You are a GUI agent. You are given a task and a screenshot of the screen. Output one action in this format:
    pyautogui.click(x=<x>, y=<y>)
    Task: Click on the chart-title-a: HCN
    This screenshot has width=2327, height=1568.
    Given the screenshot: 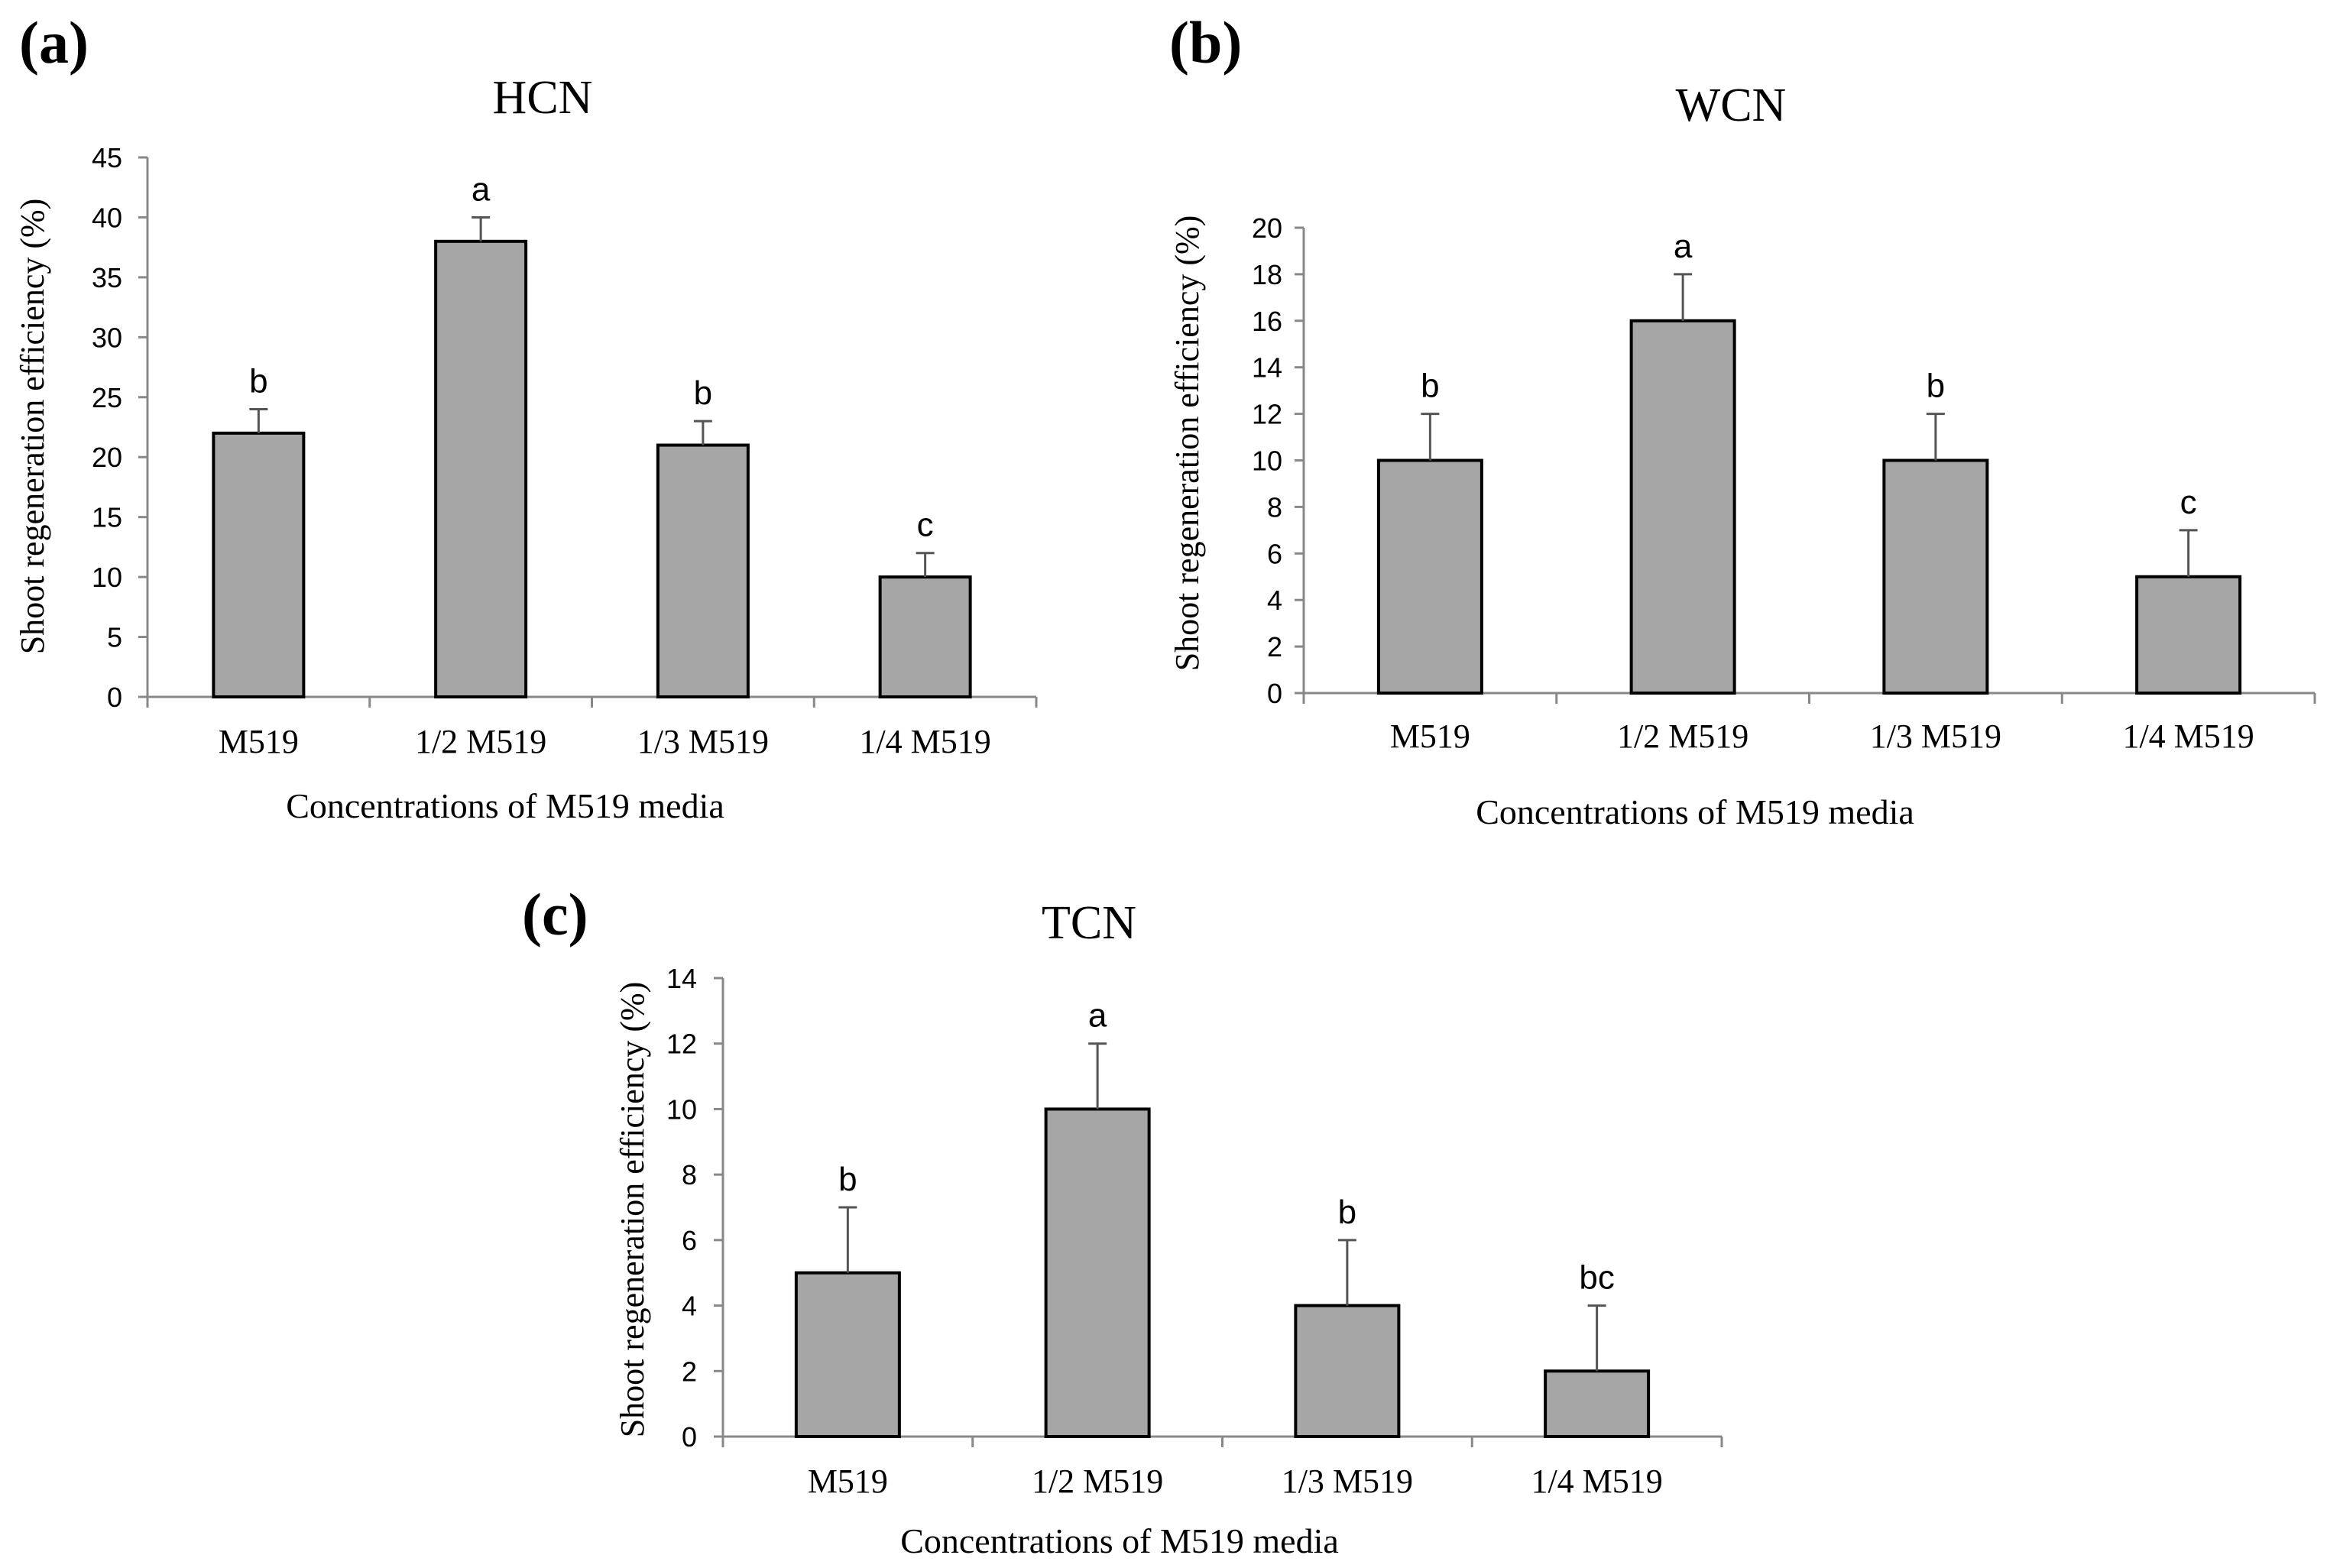 What is the action you would take?
    pyautogui.click(x=543, y=98)
    